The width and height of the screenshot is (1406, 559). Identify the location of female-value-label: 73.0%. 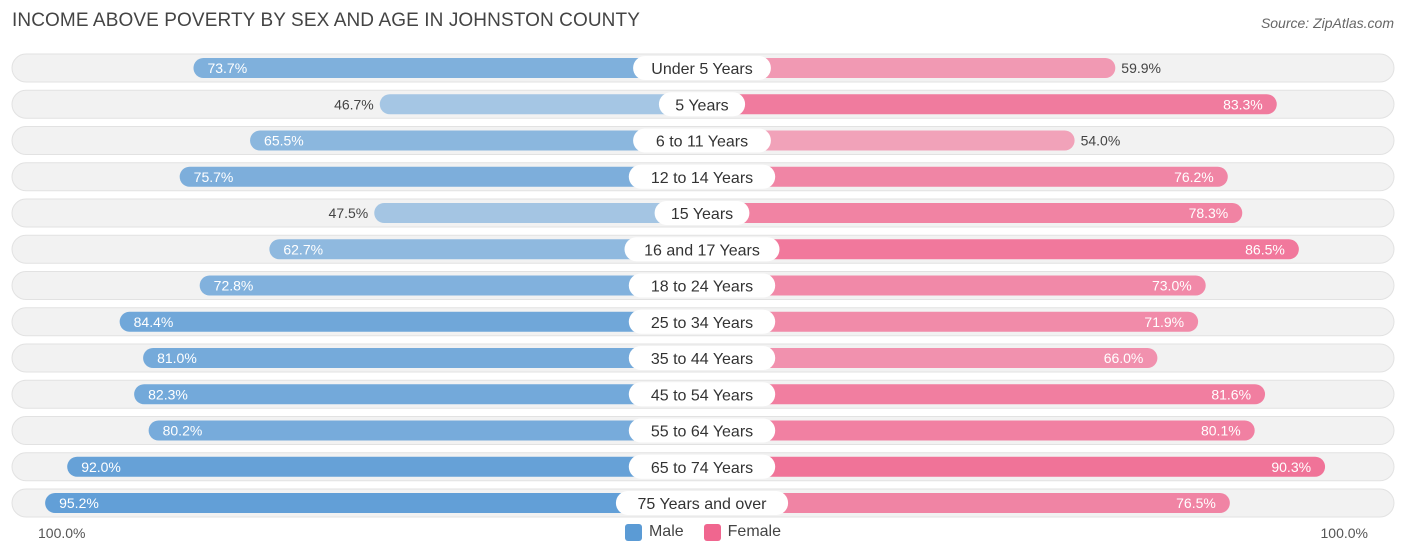
(1172, 286).